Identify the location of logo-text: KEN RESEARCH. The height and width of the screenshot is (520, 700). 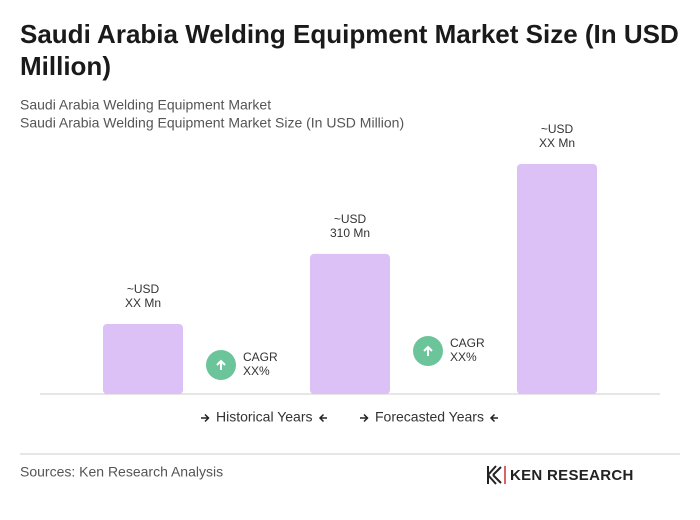
(572, 475).